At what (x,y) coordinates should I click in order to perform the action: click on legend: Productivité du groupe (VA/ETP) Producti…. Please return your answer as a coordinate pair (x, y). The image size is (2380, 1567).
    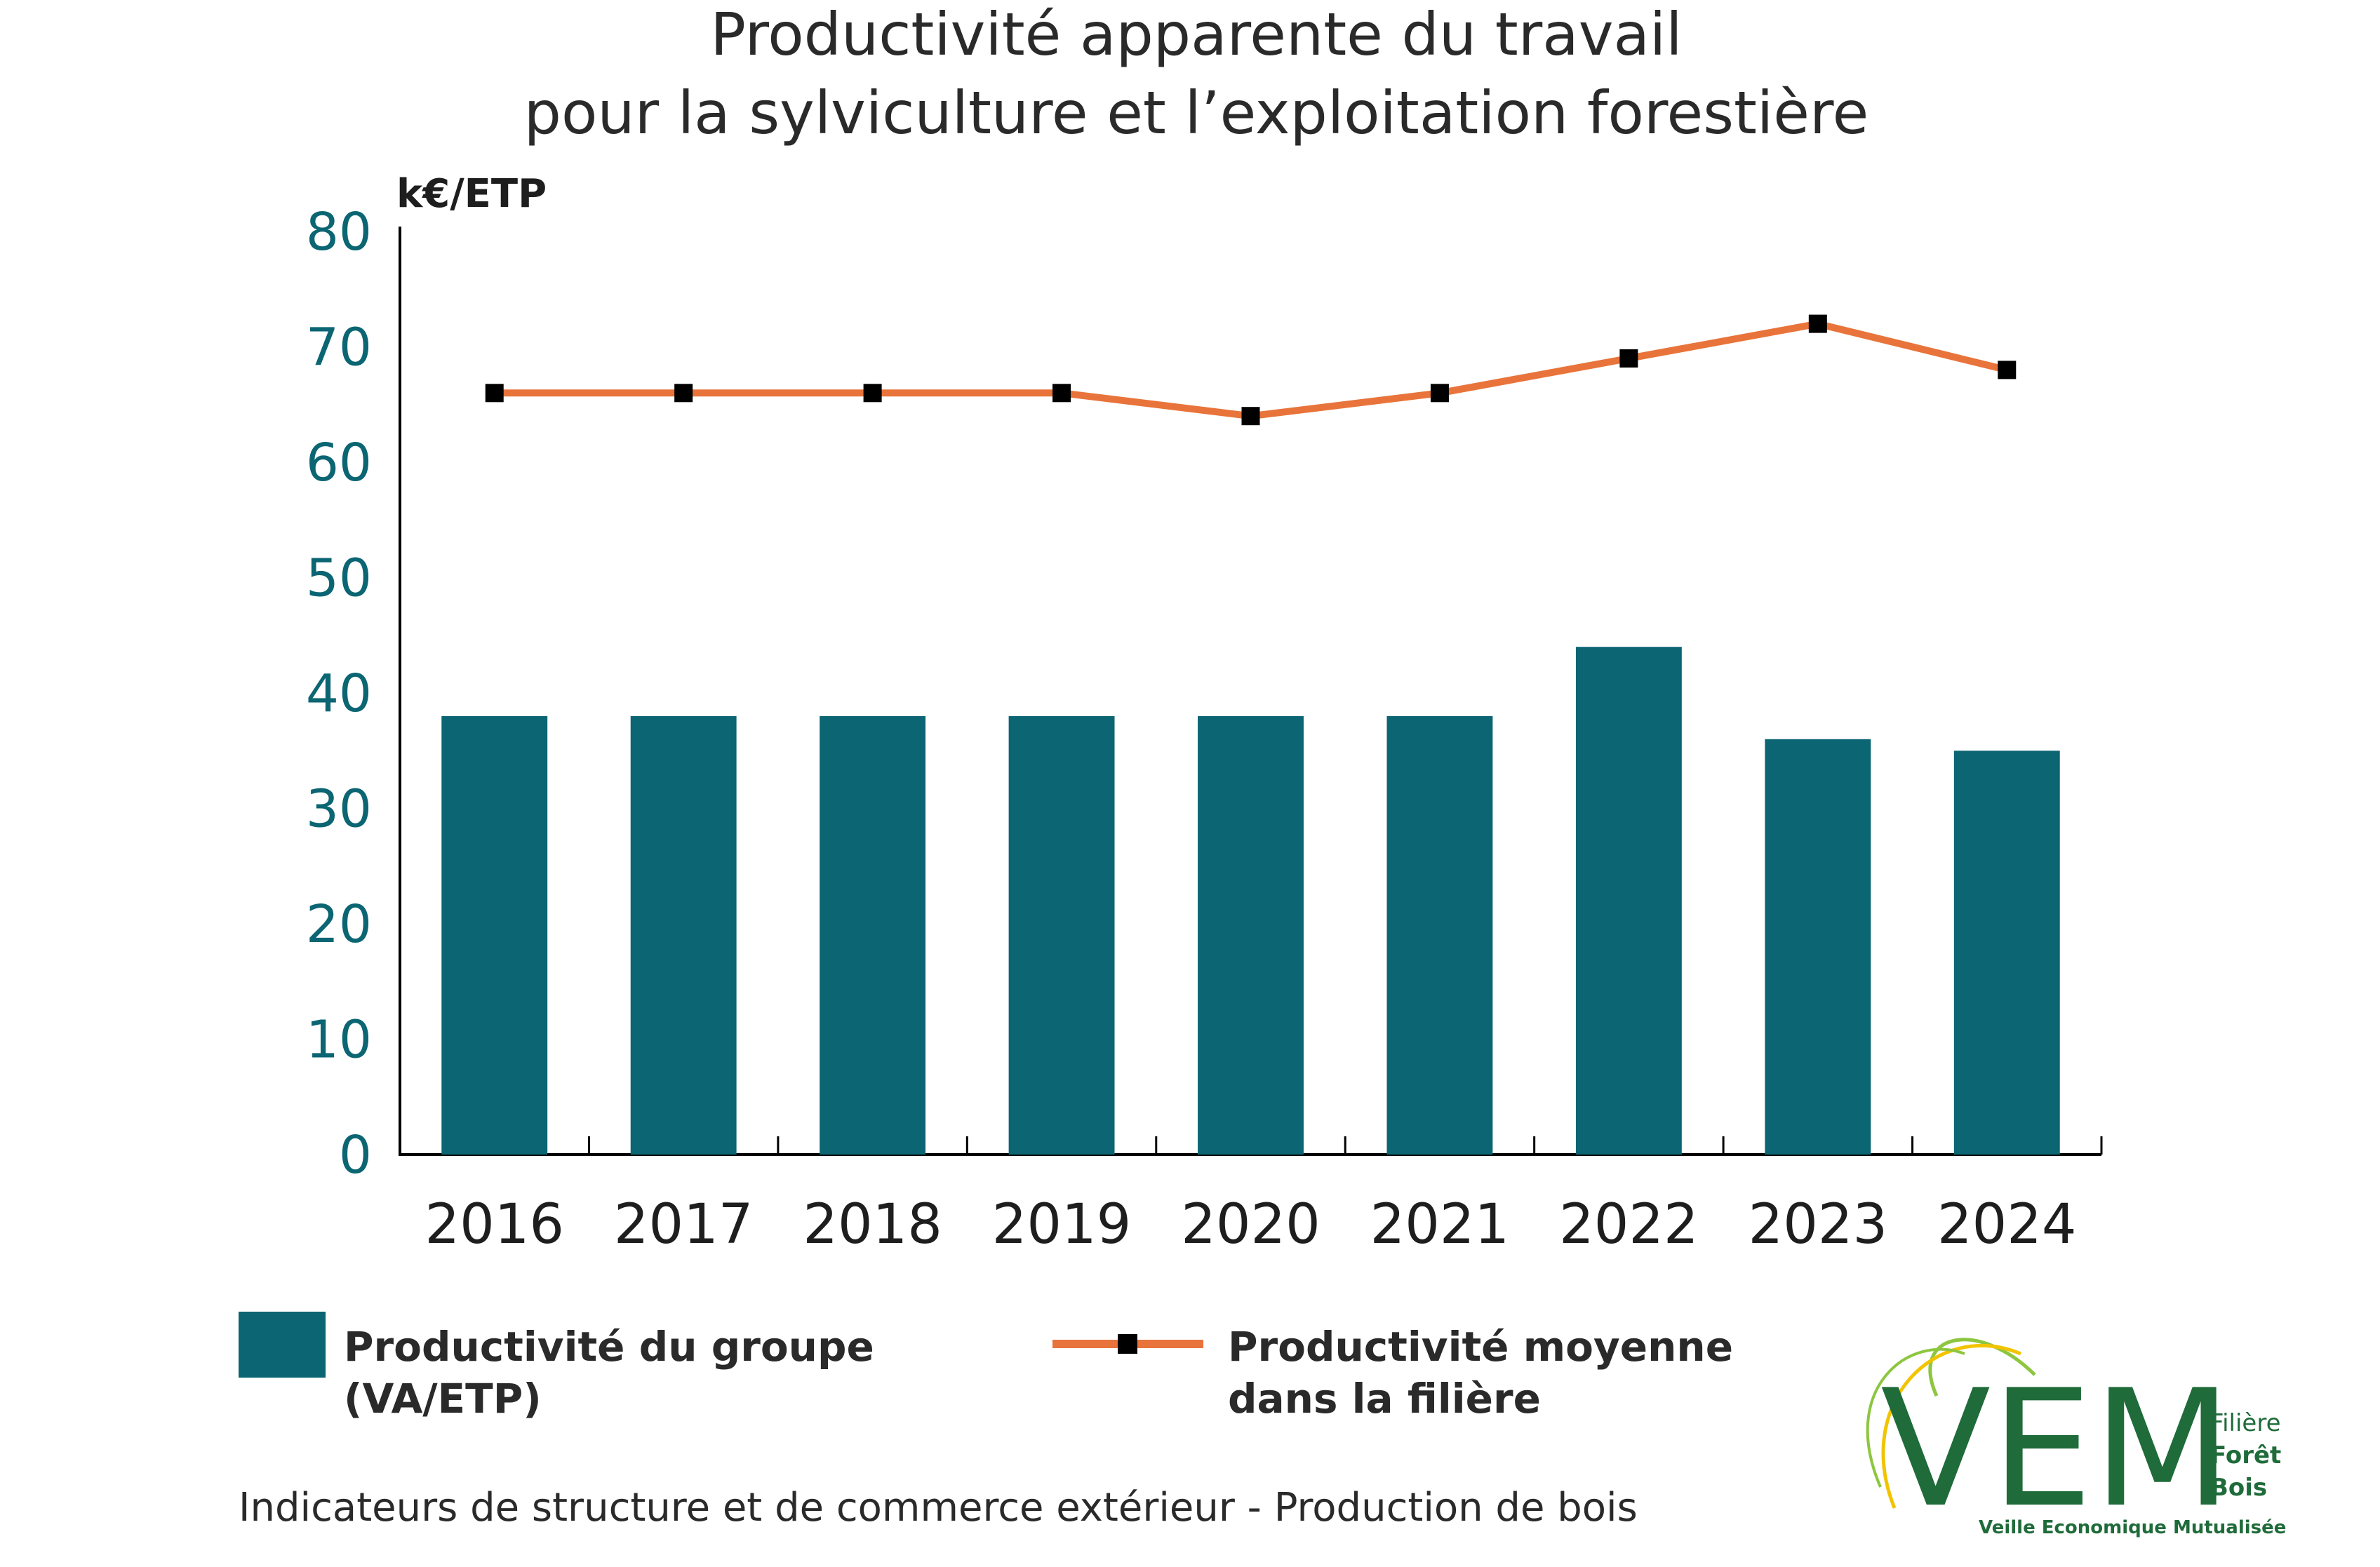
    Looking at the image, I should click on (986, 1367).